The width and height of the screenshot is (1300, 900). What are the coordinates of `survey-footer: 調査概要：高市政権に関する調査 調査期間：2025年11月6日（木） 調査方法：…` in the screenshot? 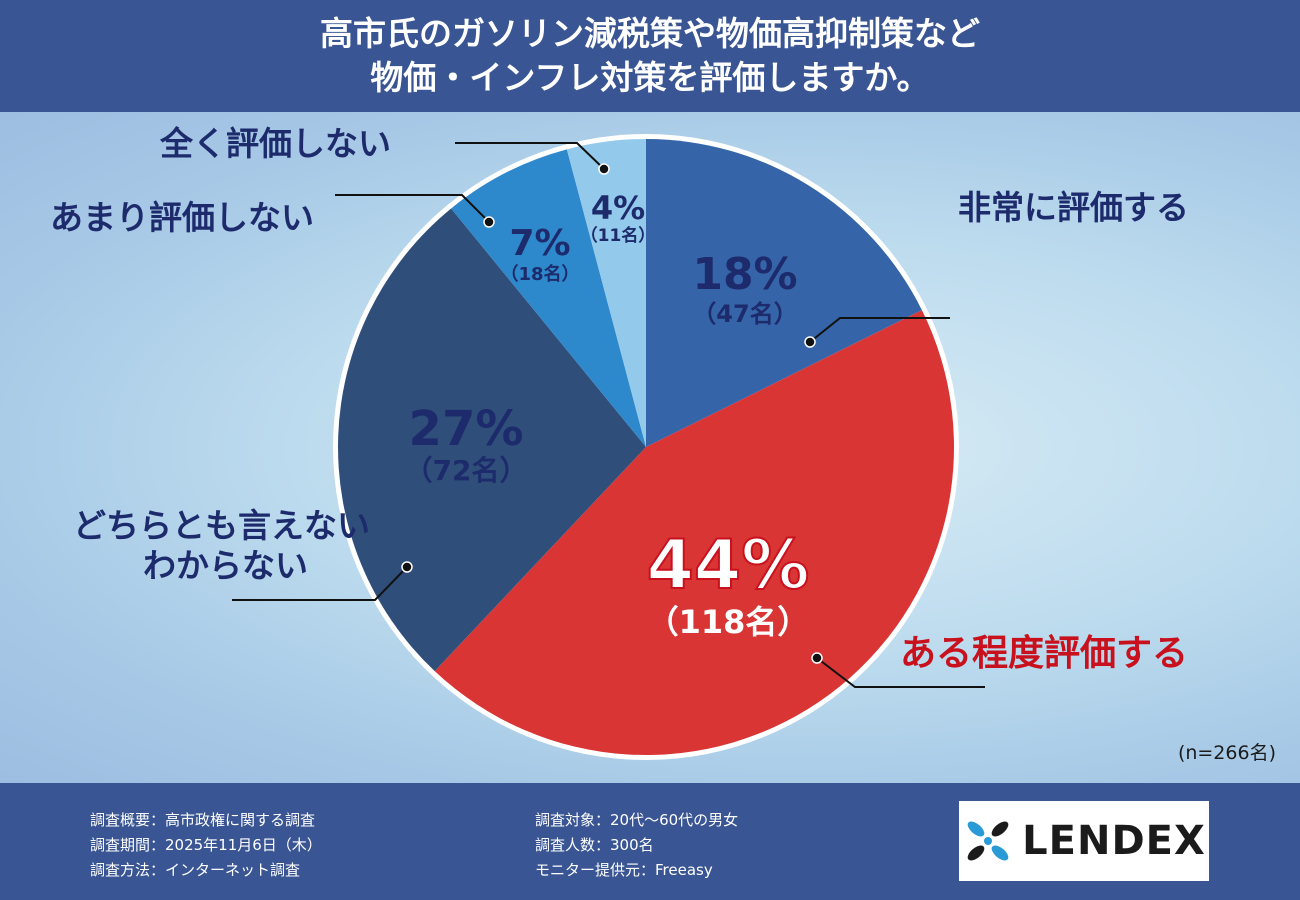 It's located at (650, 841).